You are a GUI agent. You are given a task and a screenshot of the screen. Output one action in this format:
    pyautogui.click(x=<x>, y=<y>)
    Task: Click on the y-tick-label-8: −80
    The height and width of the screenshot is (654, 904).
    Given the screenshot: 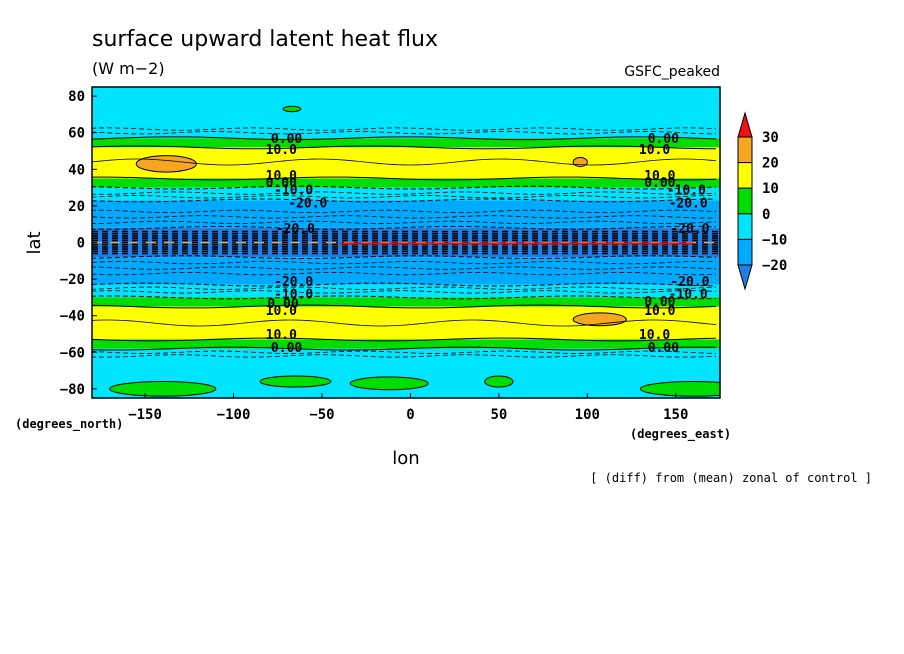 What is the action you would take?
    pyautogui.click(x=72, y=390)
    